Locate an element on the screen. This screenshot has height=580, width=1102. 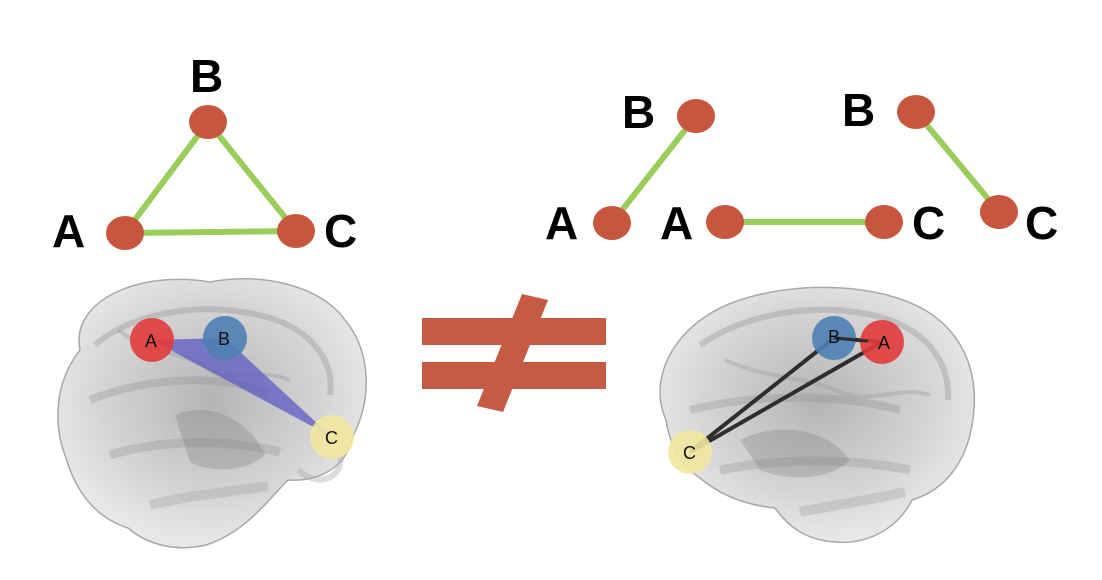
hyperedge-abc is located at coordinates (242, 387).